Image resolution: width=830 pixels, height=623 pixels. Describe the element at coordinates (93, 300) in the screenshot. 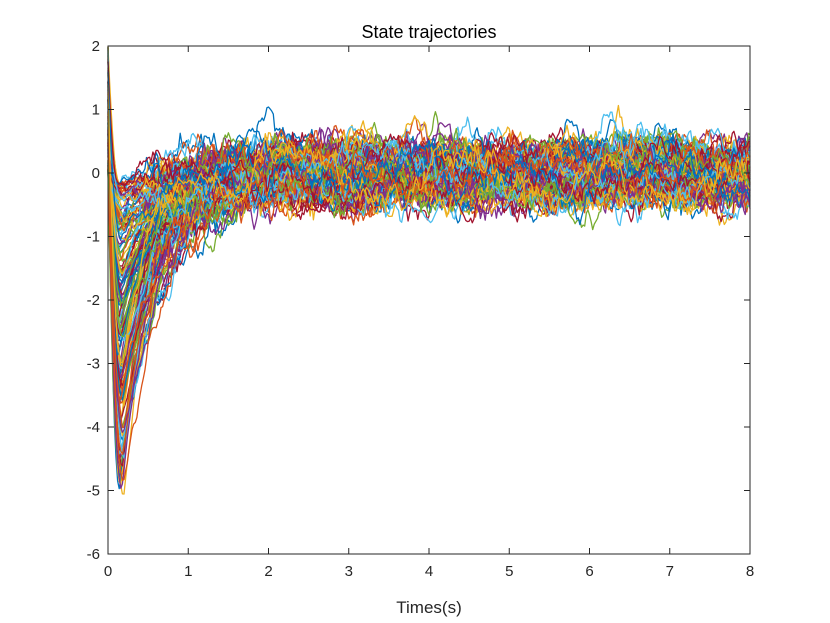

I see `y-tick-label: -2` at that location.